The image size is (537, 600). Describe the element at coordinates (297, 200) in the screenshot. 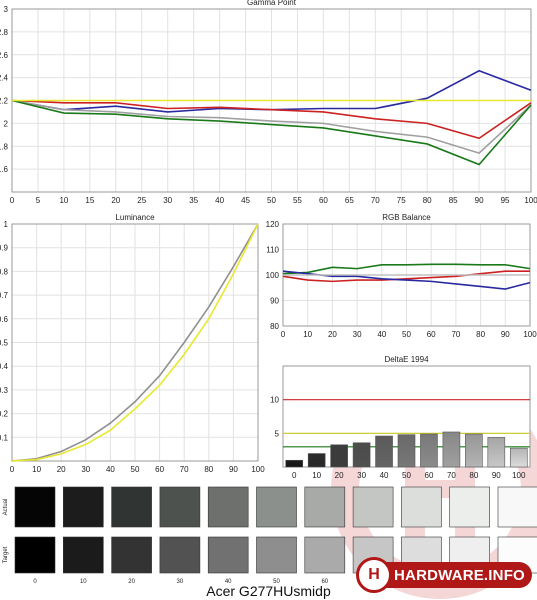

I see `x-tick-label: 55` at that location.